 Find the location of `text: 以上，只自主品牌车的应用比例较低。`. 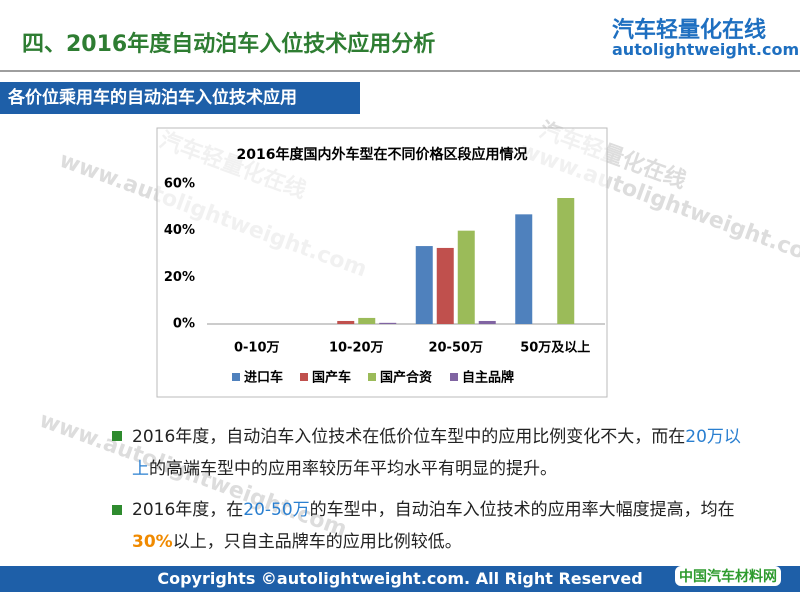

text: 以上，只自主品牌车的应用比例较低。 is located at coordinates (317, 542).